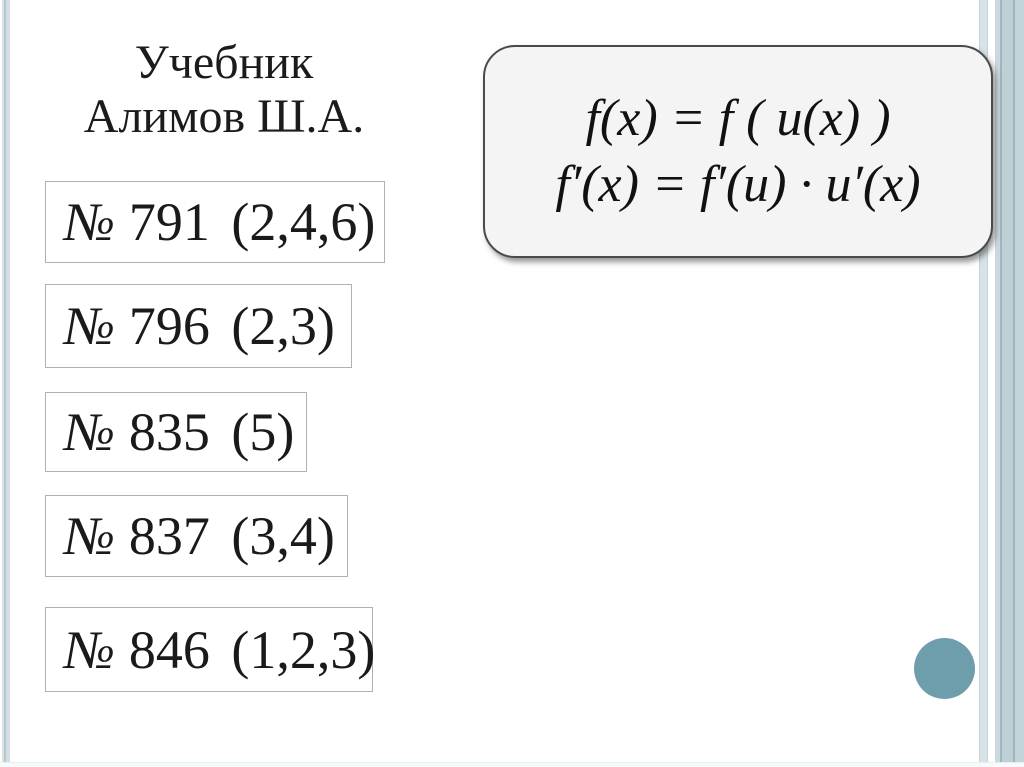  I want to click on exercise-box-837: № 837 (3,4), so click(196, 536).